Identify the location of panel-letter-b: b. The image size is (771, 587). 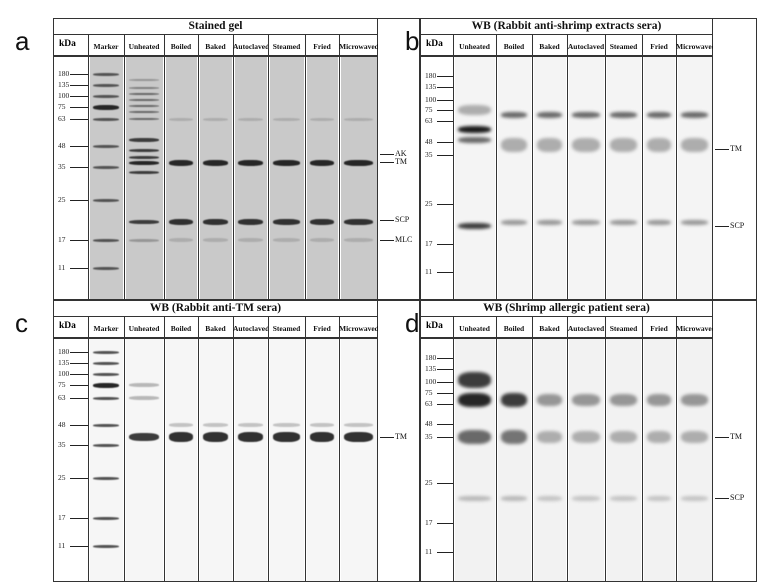
(412, 41).